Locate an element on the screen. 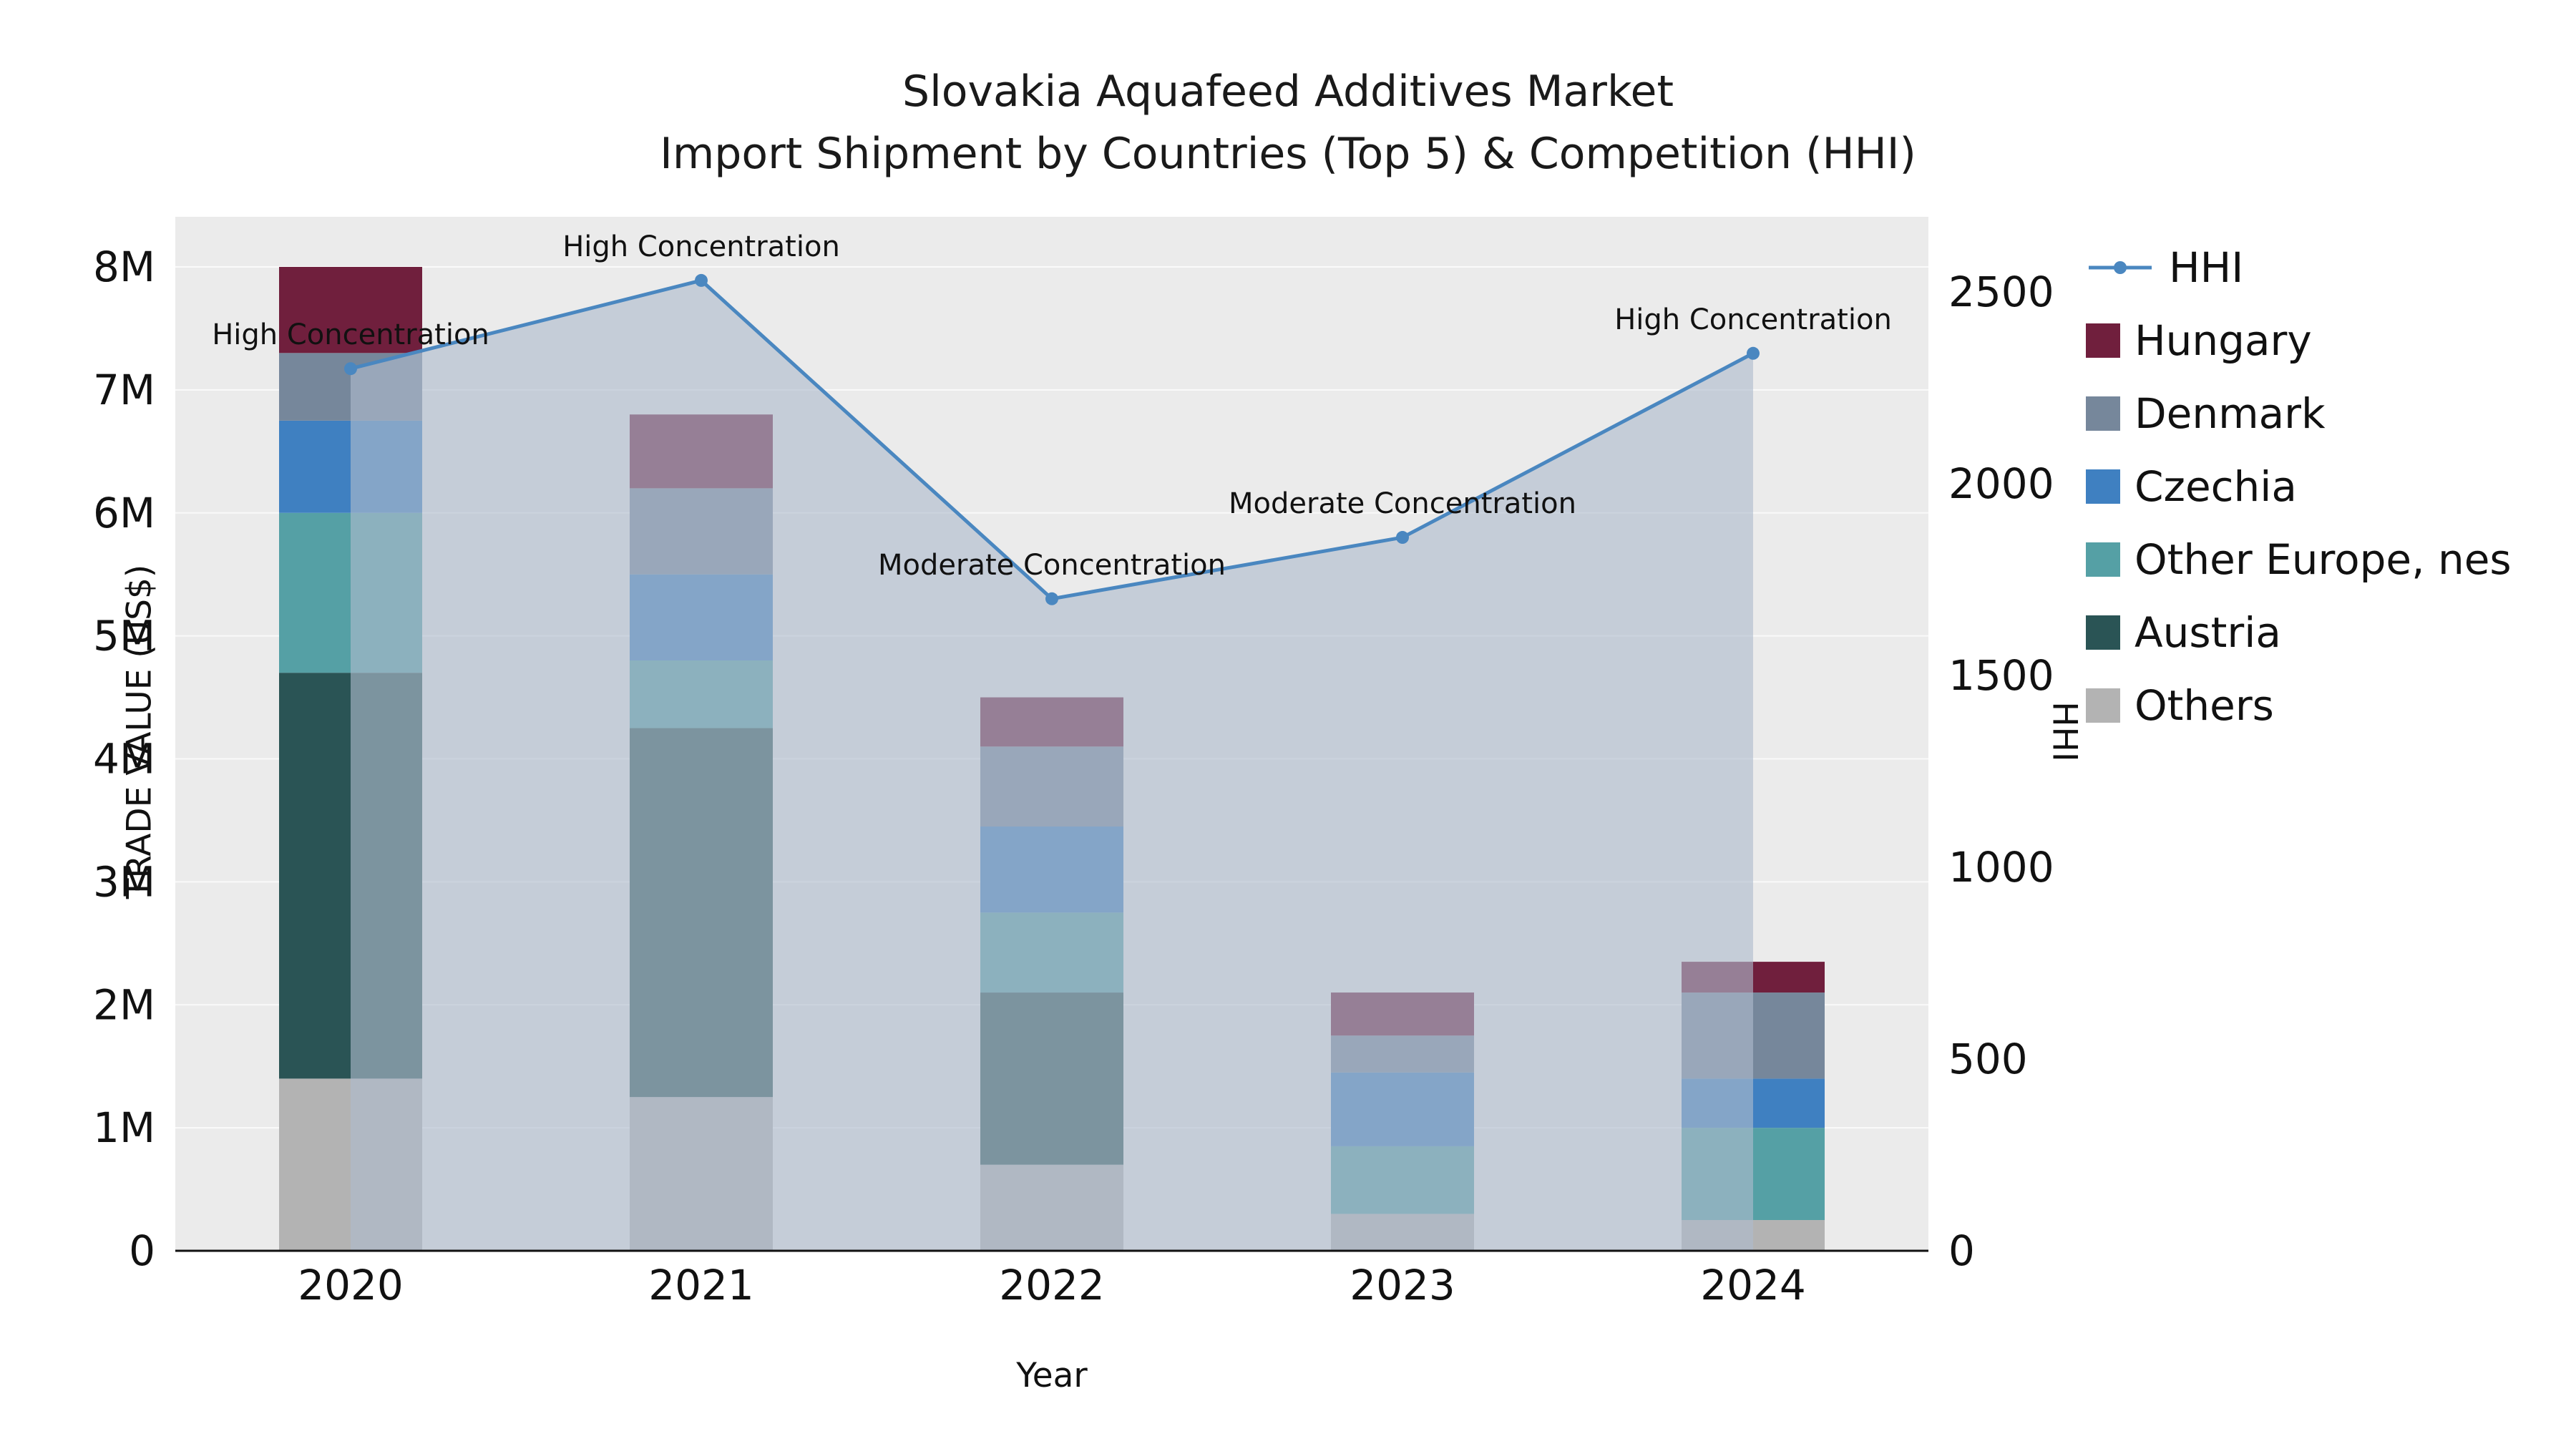  y-tick-left: 8M is located at coordinates (124, 267).